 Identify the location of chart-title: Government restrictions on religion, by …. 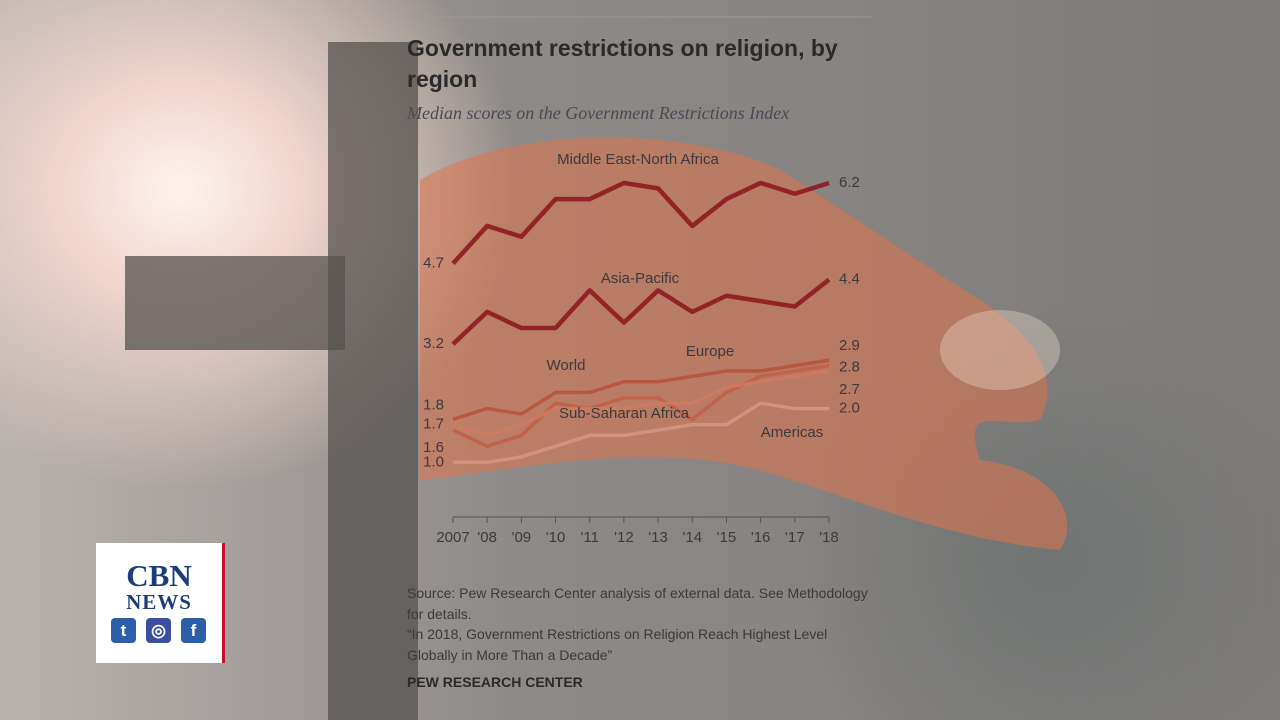
(622, 63).